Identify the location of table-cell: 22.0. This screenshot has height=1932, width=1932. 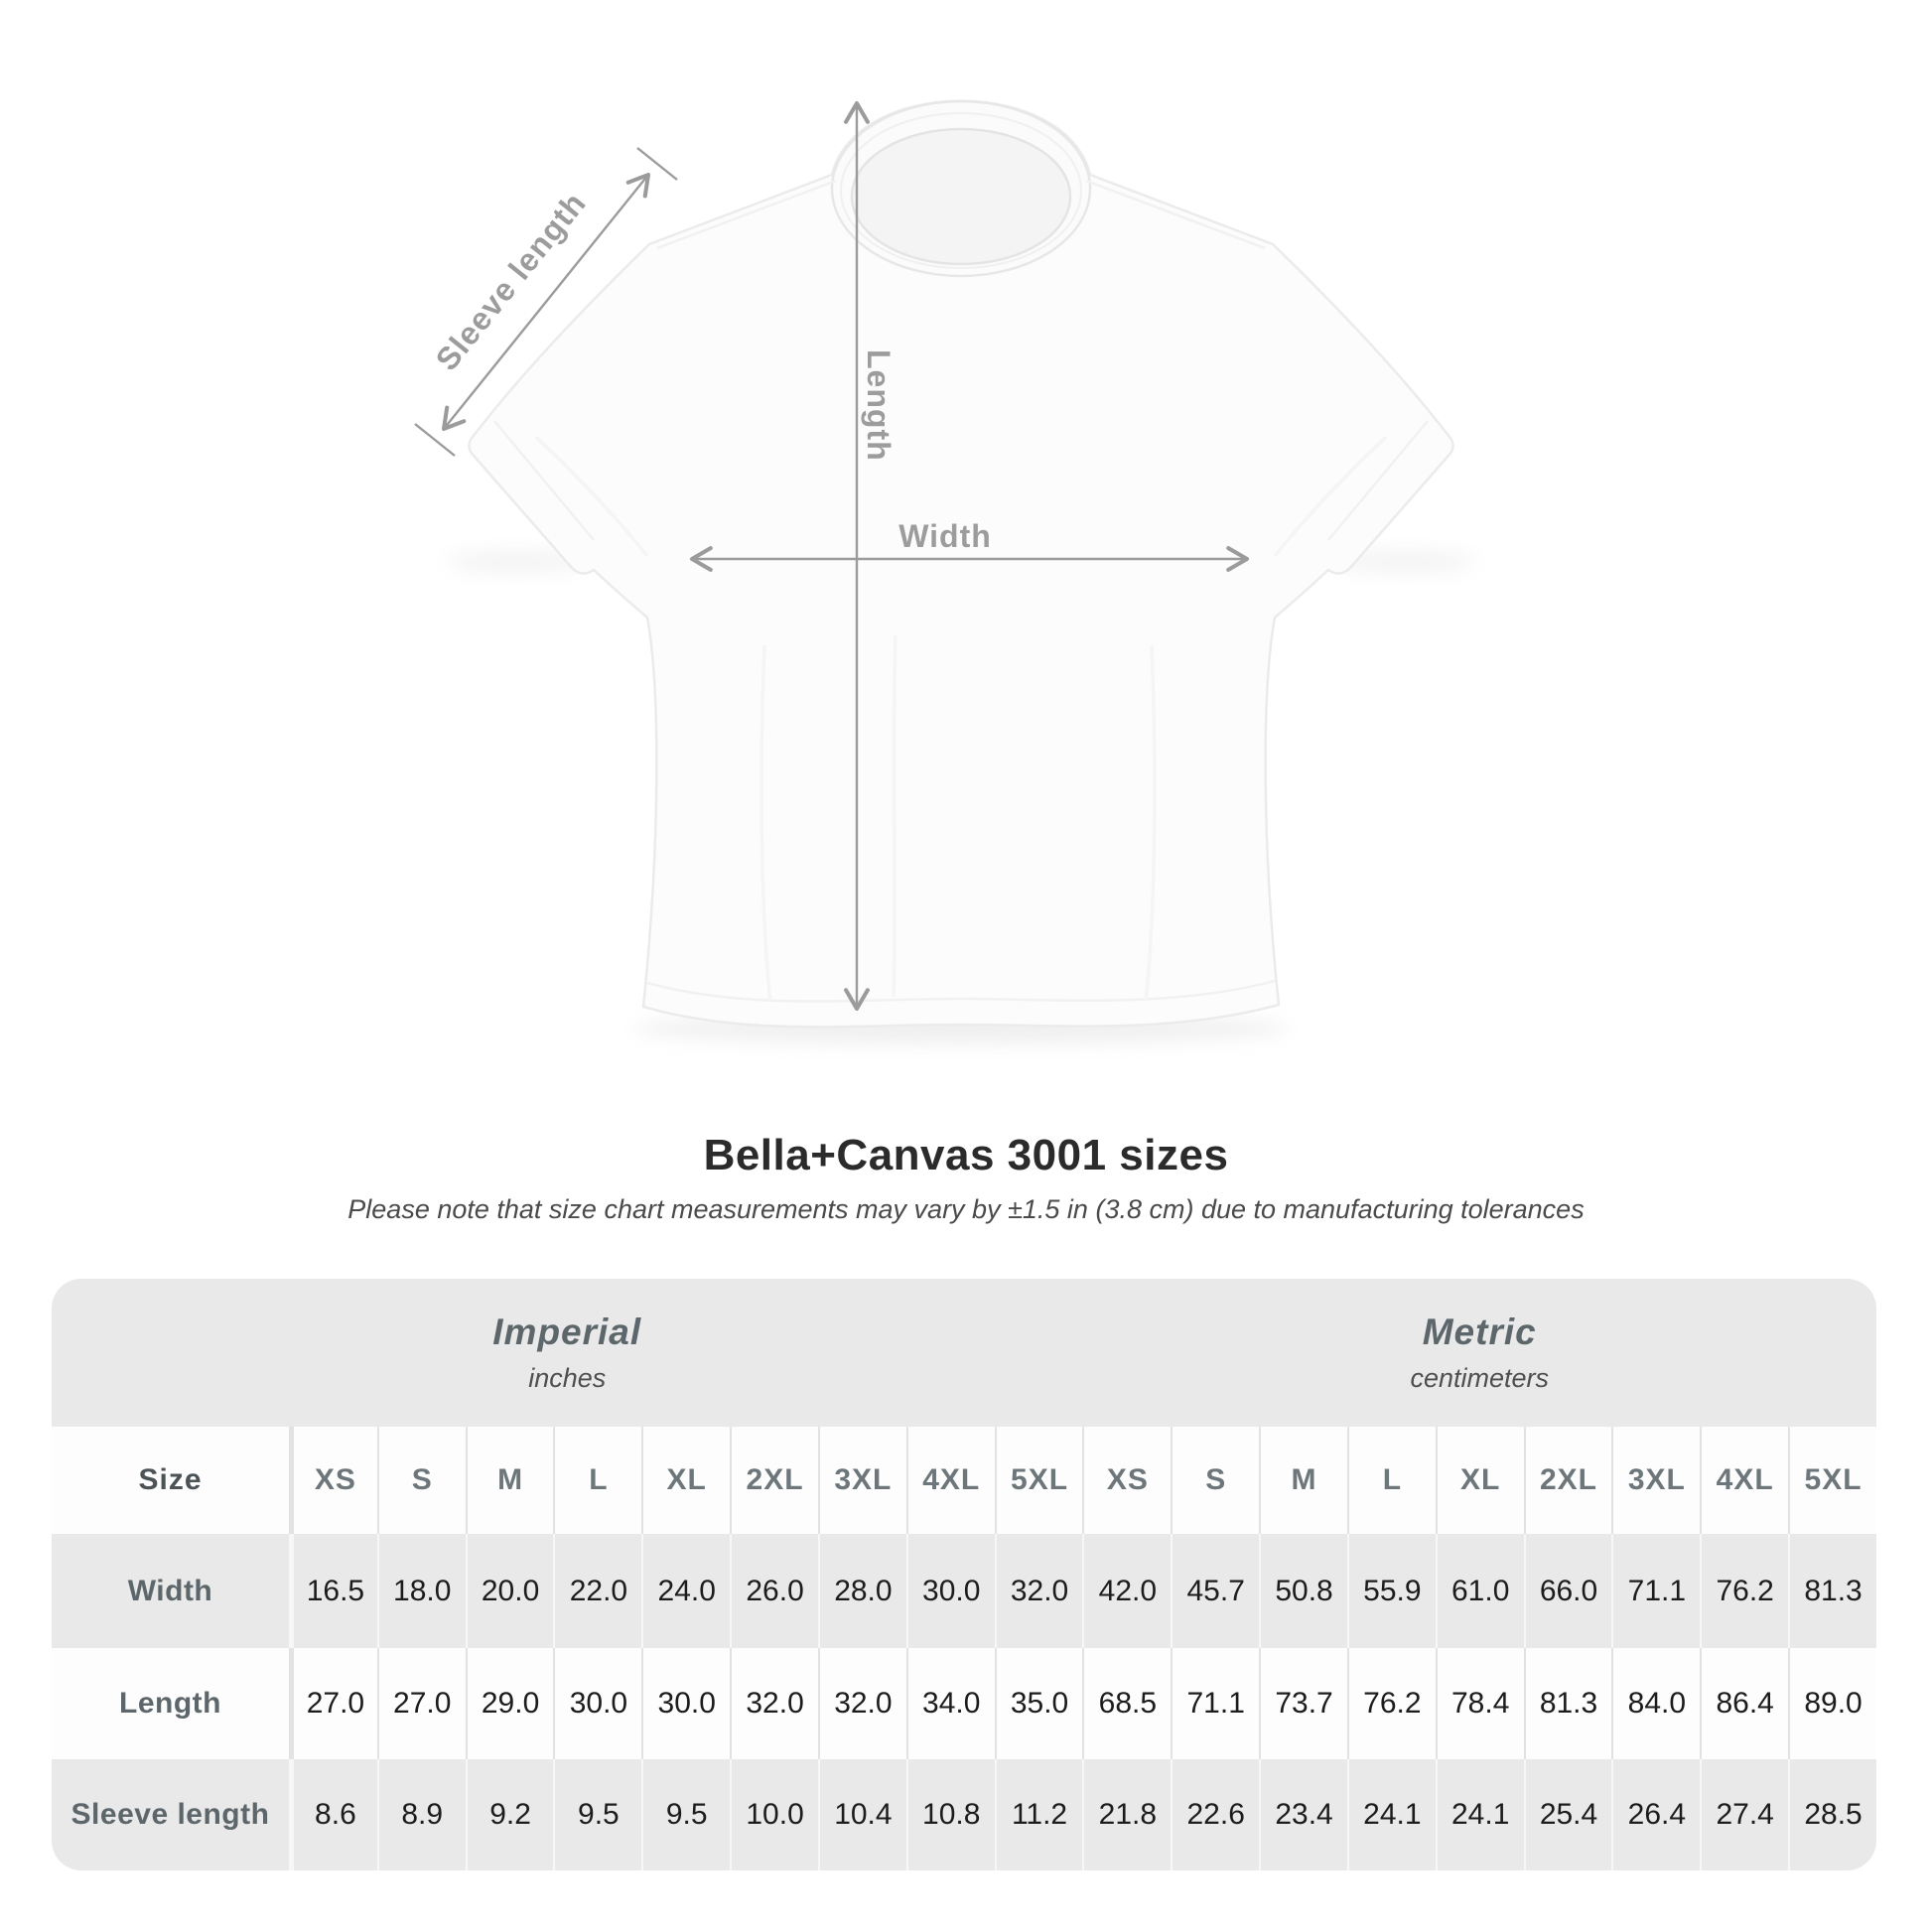
(597, 1591).